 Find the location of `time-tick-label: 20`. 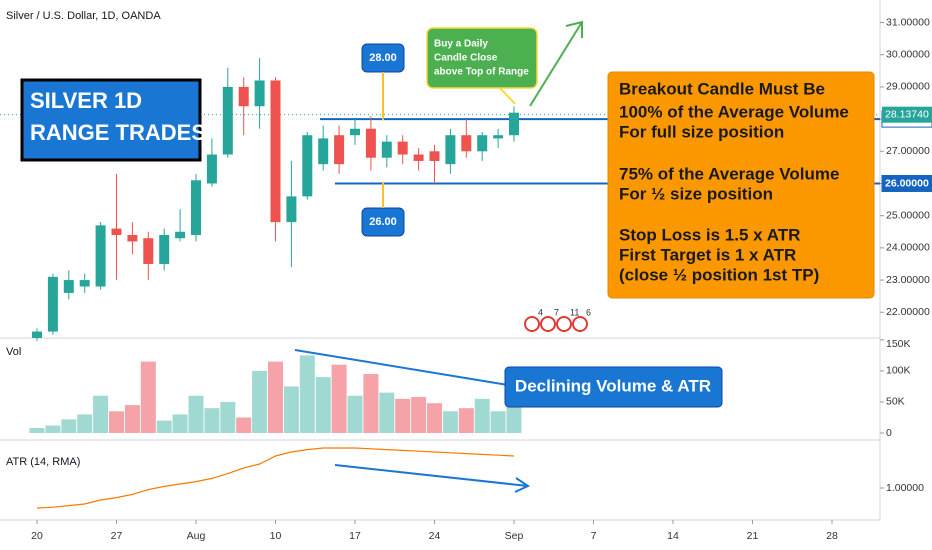

time-tick-label: 20 is located at coordinates (37, 536).